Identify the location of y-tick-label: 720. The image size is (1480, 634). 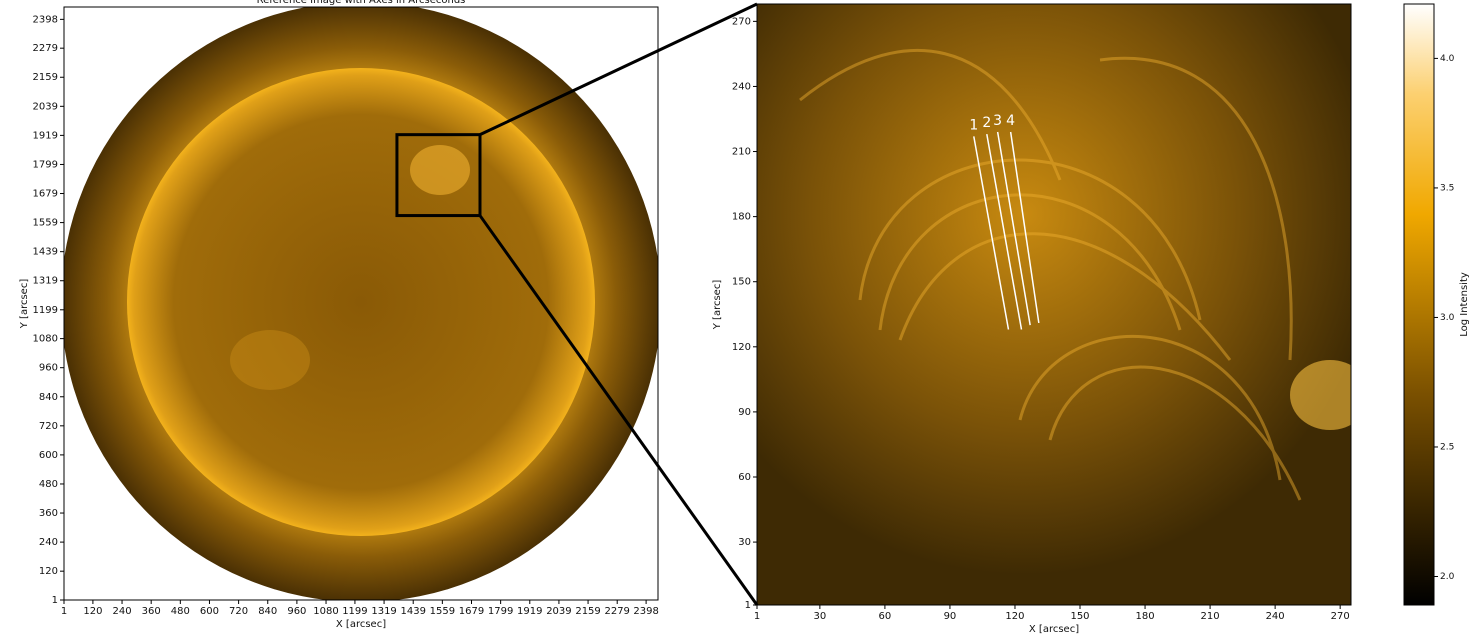
(48, 426).